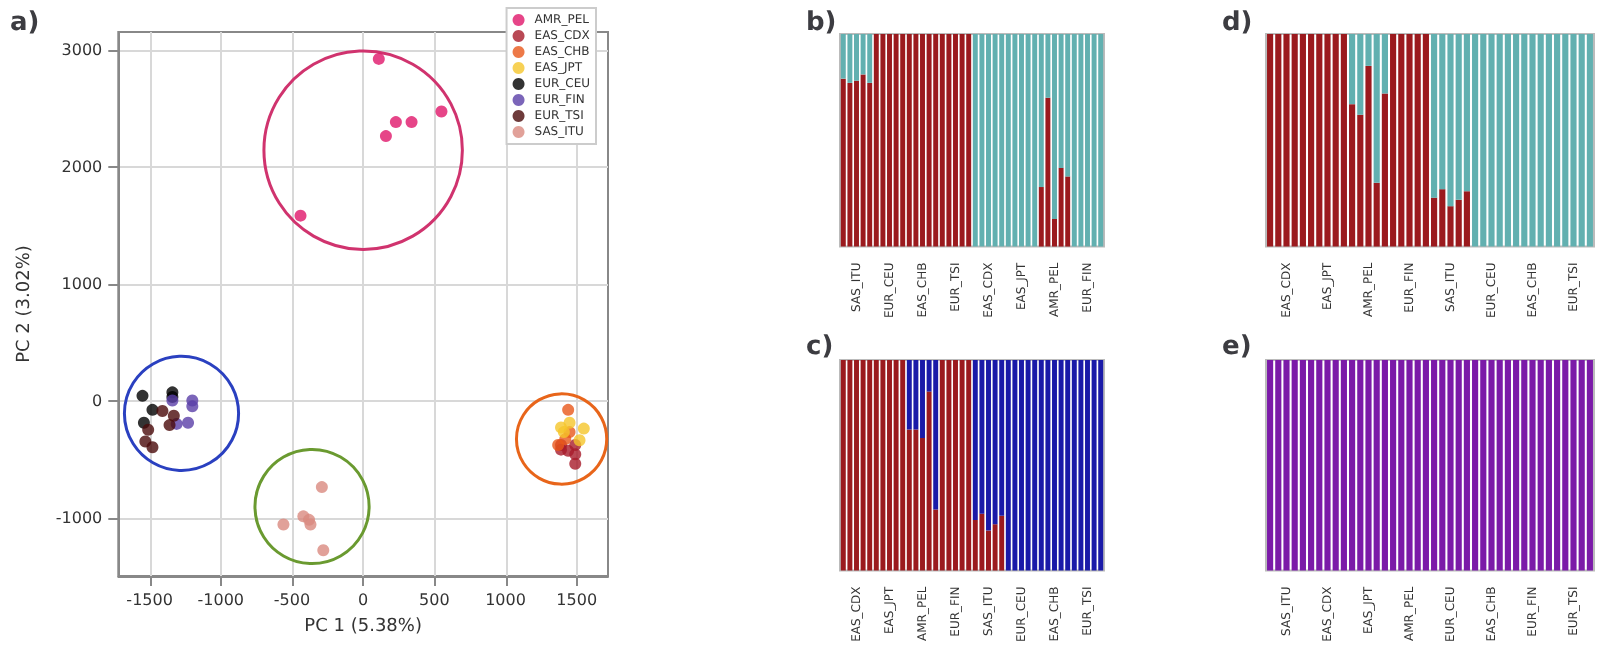 The height and width of the screenshot is (648, 1598). What do you see at coordinates (82, 166) in the screenshot?
I see `y-tick-label: 2000` at bounding box center [82, 166].